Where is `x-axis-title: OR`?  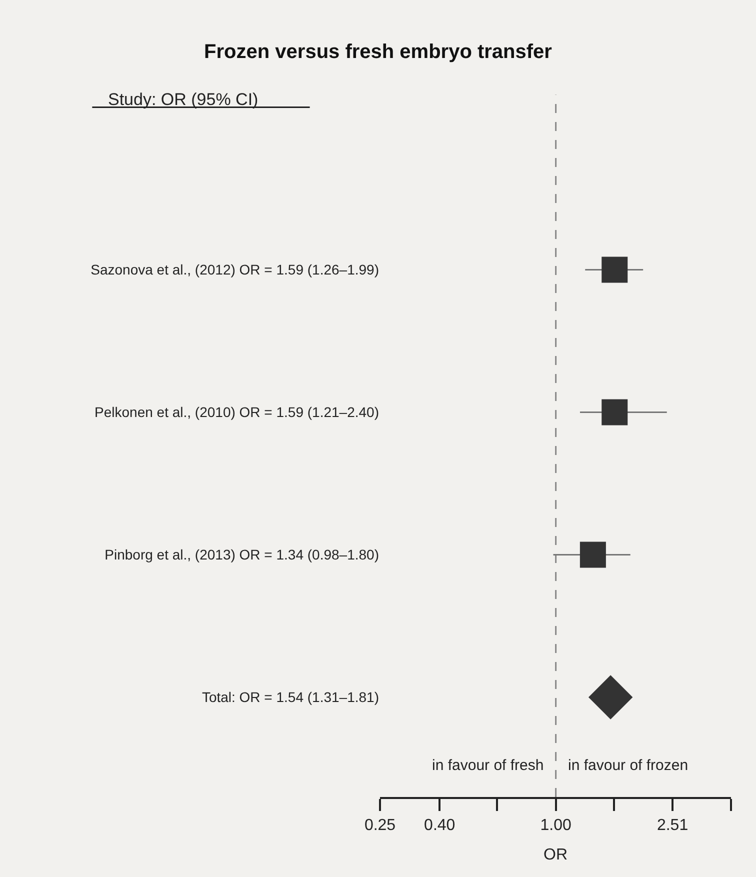 x-axis-title: OR is located at coordinates (556, 855).